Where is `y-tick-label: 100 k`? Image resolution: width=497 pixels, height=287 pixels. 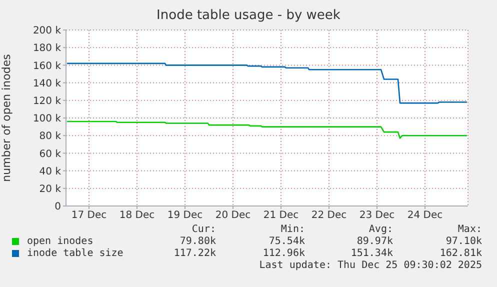
y-tick-label: 100 k is located at coordinates (47, 119).